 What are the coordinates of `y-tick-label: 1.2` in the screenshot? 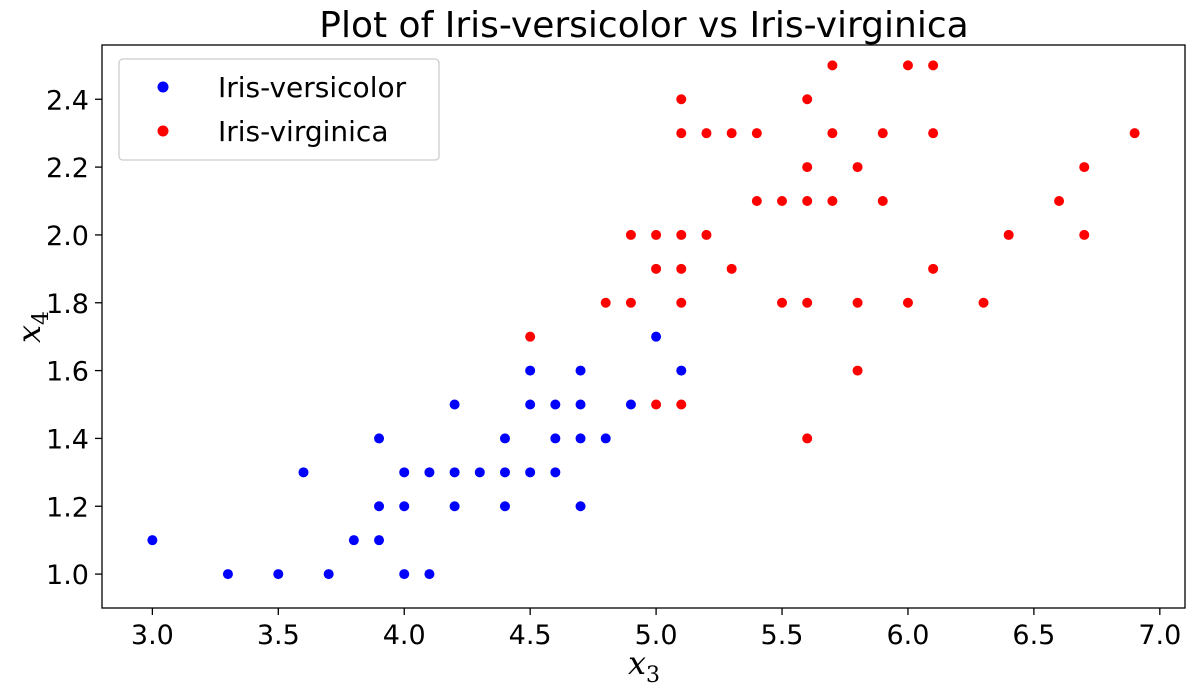 It's located at (67, 507).